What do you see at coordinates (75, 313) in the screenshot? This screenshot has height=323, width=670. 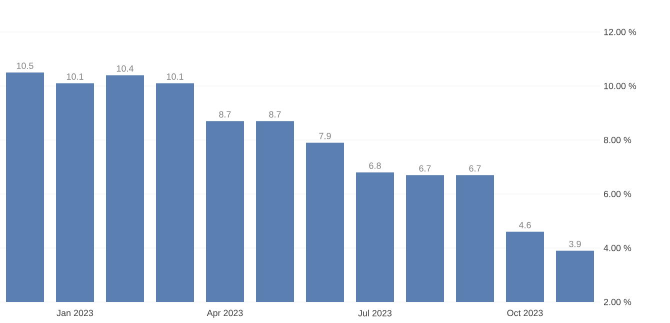 I see `x-tick-label: Jan 2023` at bounding box center [75, 313].